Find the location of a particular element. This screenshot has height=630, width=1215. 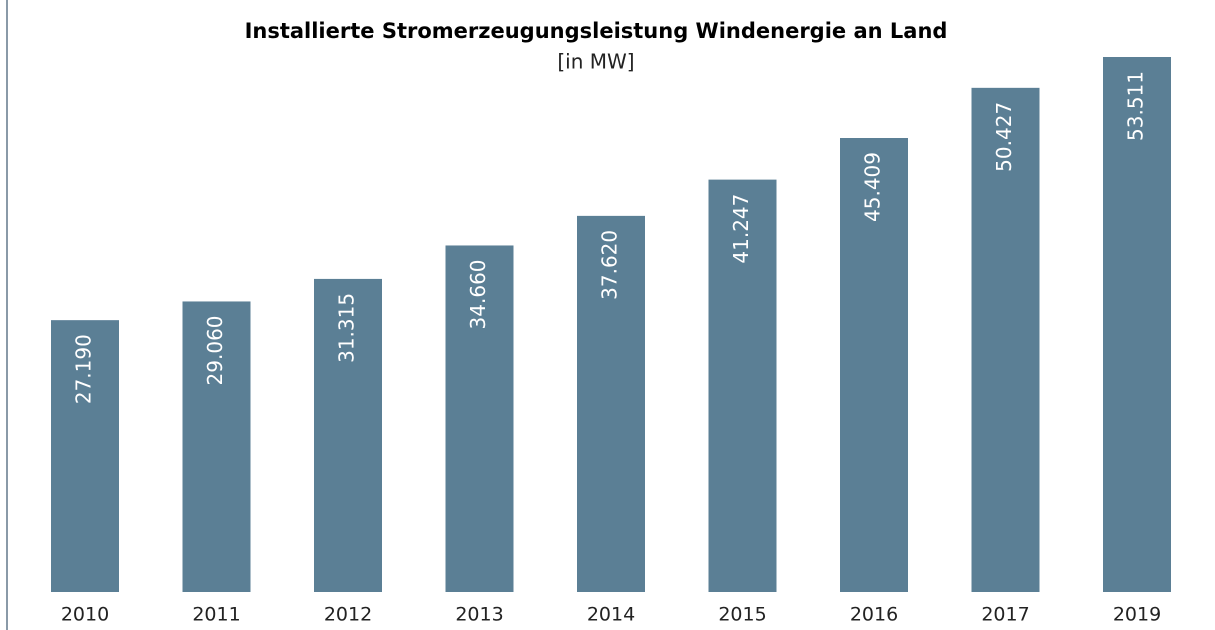

x-tick-label: 2012 is located at coordinates (348, 615).